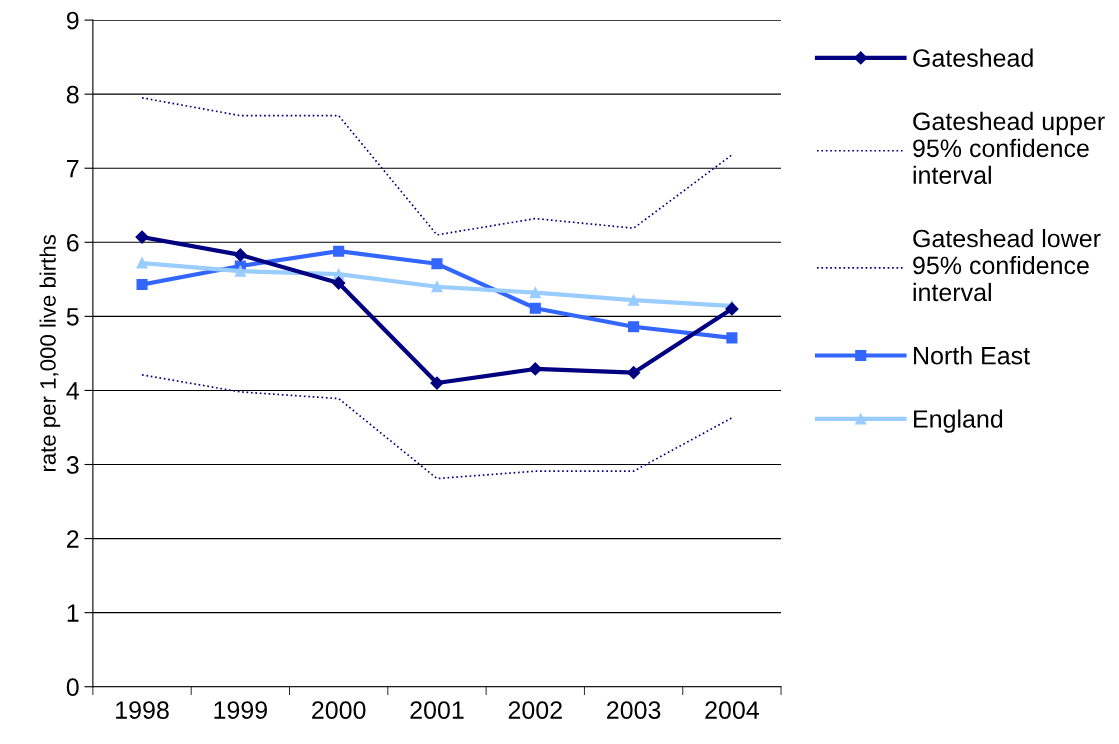 Image resolution: width=1119 pixels, height=744 pixels. Describe the element at coordinates (1009, 148) in the screenshot. I see `legend-label: Gateshead upper 95% confidence interval` at that location.